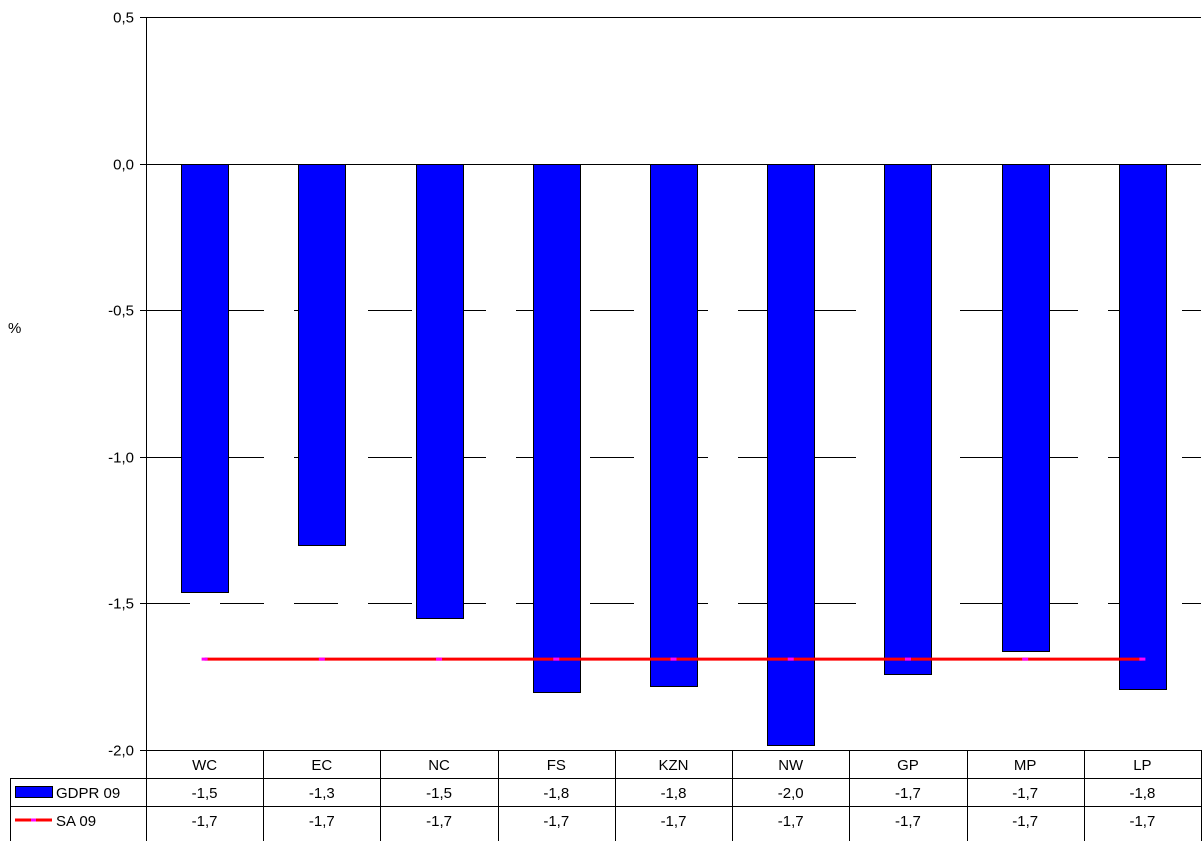 This screenshot has width=1202, height=841. Describe the element at coordinates (321, 765) in the screenshot. I see `x-category-label: EC` at that location.